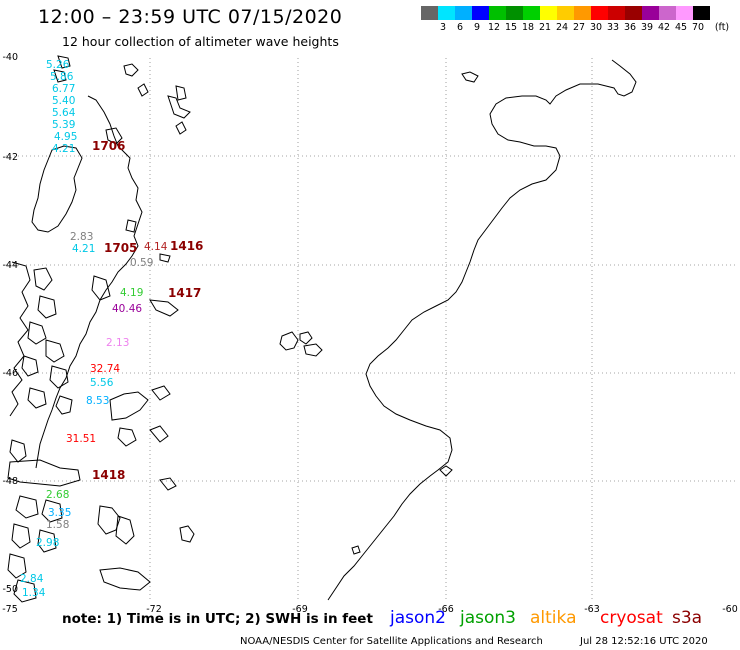 This screenshot has height=650, width=740. Describe the element at coordinates (89, 282) in the screenshot. I see `chile-coastline` at that location.